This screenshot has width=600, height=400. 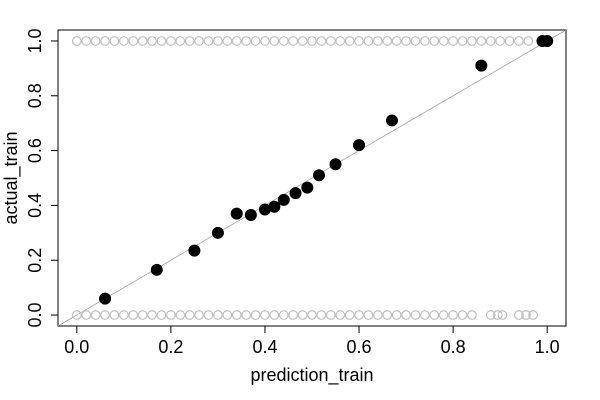 What do you see at coordinates (35, 95) in the screenshot?
I see `y-tick-label: 0.8` at bounding box center [35, 95].